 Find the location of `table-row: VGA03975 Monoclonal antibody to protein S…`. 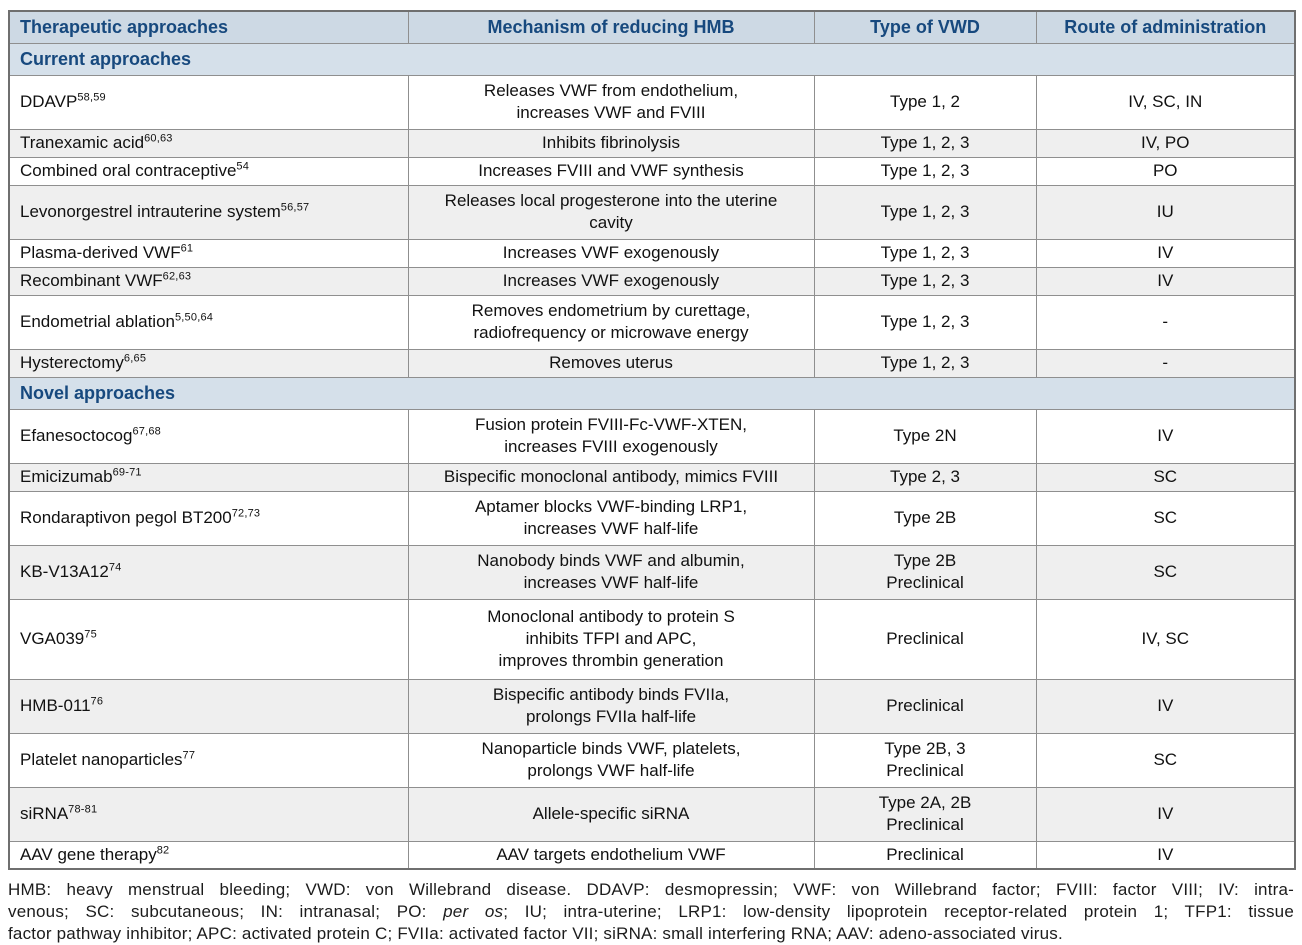

table-row: VGA03975 Monoclonal antibody to protein S… is located at coordinates (652, 639).